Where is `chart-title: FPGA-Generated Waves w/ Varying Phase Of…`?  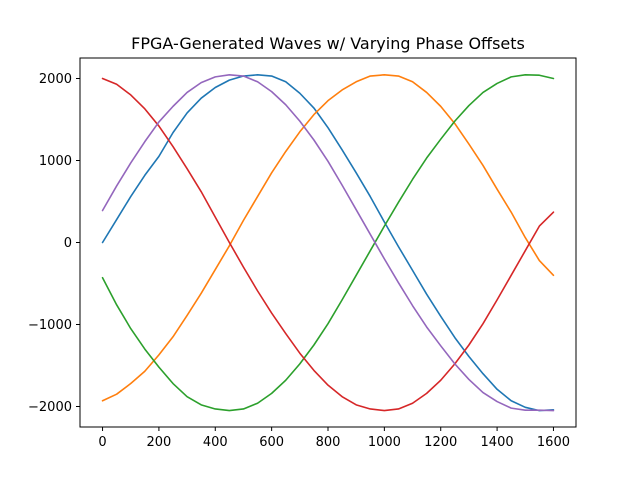
chart-title: FPGA-Generated Waves w/ Varying Phase Of… is located at coordinates (328, 43).